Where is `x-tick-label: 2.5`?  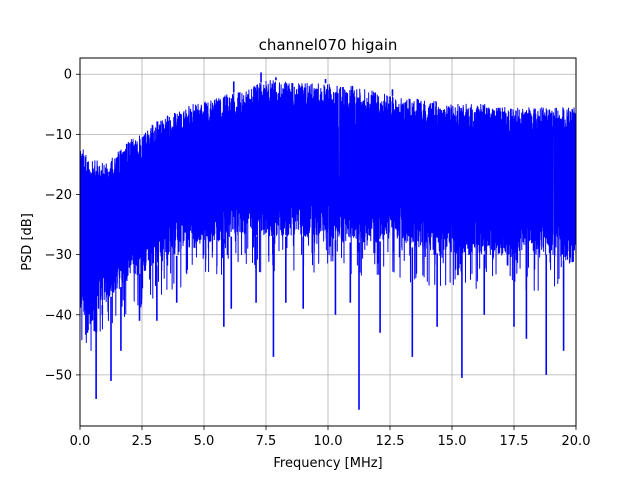
x-tick-label: 2.5 is located at coordinates (142, 441).